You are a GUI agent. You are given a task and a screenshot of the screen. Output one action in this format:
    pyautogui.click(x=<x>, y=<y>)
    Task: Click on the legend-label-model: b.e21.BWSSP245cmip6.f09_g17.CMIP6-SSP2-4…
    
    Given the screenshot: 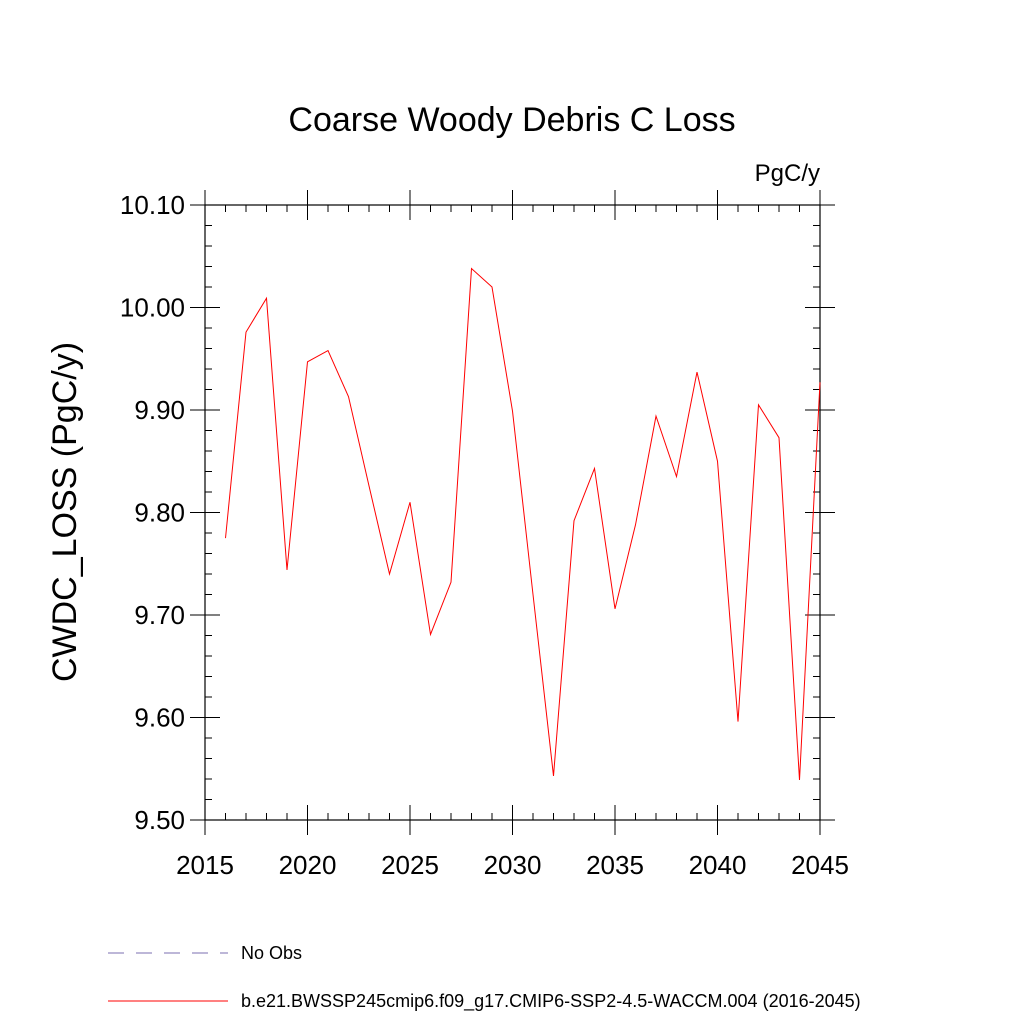 What is the action you would take?
    pyautogui.click(x=551, y=1001)
    